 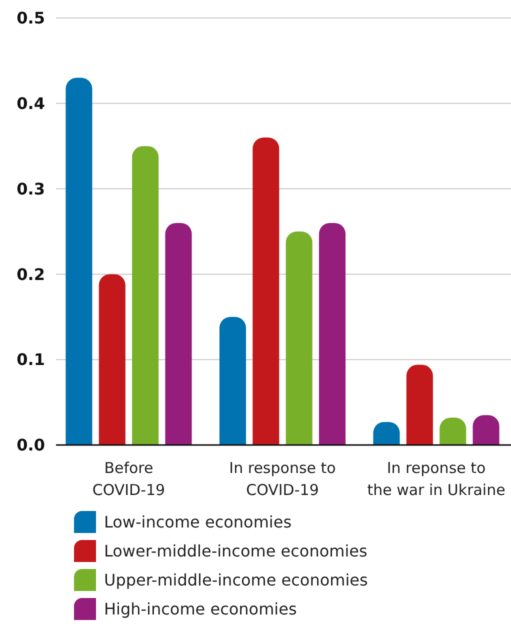 I want to click on y-tick-label: 0.1, so click(x=30, y=360).